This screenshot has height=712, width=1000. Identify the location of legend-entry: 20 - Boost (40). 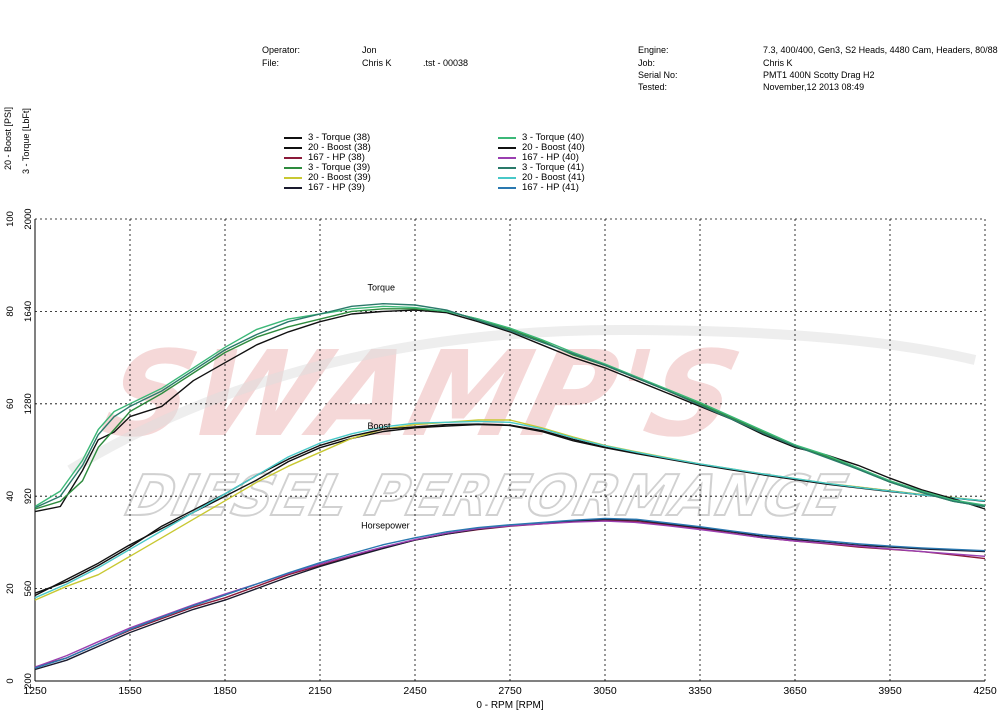
(541, 148).